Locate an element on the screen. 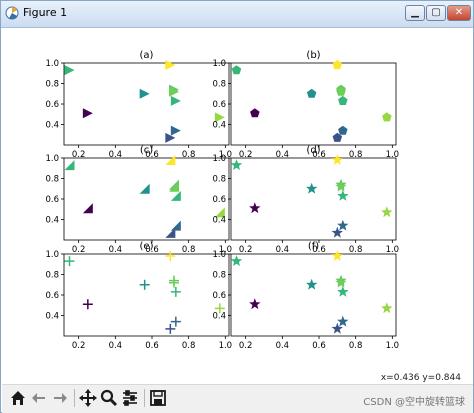 This screenshot has width=474, height=413. zoom-button is located at coordinates (109, 398).